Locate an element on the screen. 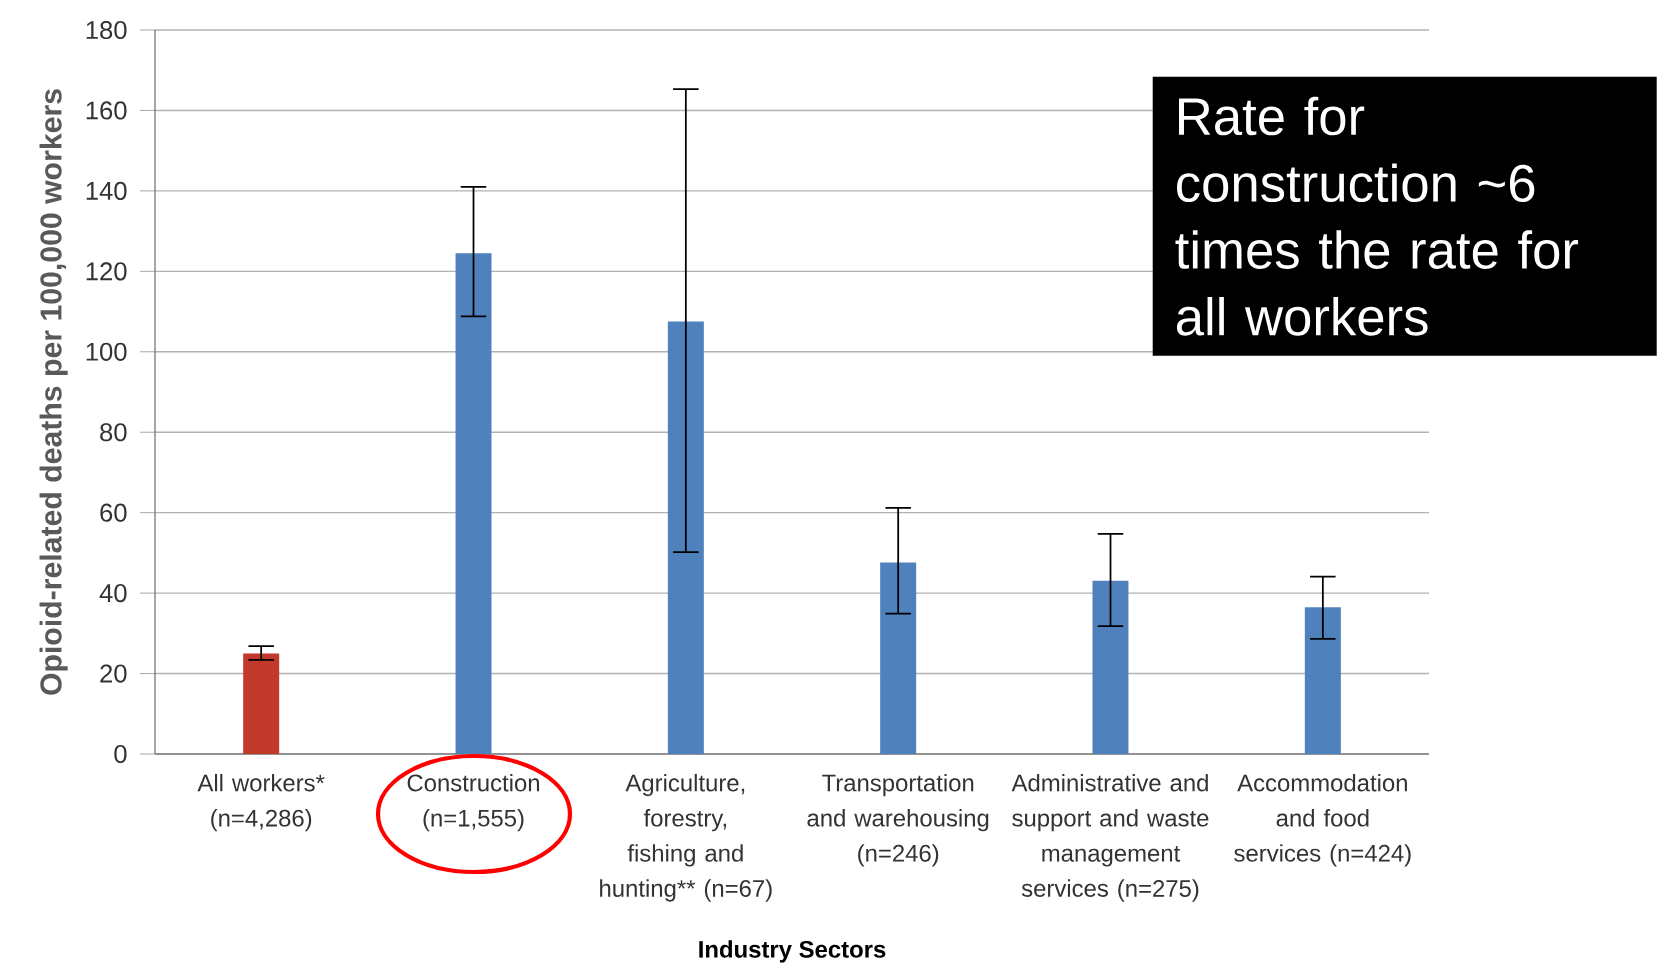  y-tick-label: 80 is located at coordinates (113, 432).